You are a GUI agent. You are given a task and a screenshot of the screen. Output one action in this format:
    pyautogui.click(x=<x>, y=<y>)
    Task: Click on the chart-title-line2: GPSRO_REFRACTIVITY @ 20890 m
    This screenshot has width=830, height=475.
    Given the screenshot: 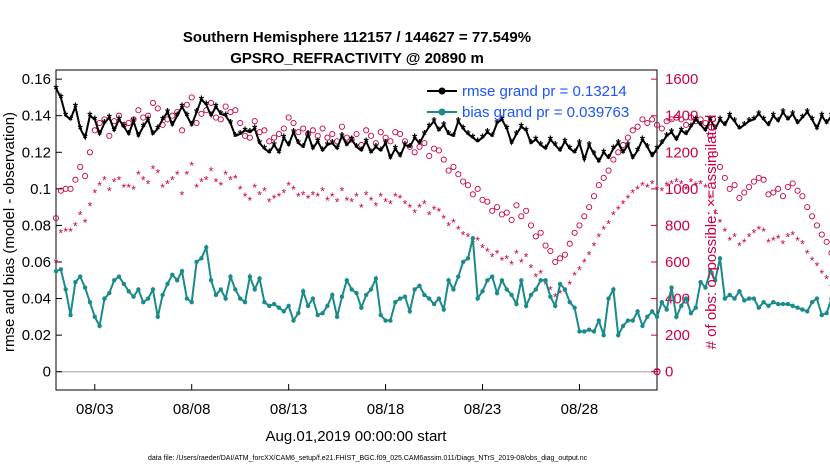 What is the action you would take?
    pyautogui.click(x=357, y=58)
    